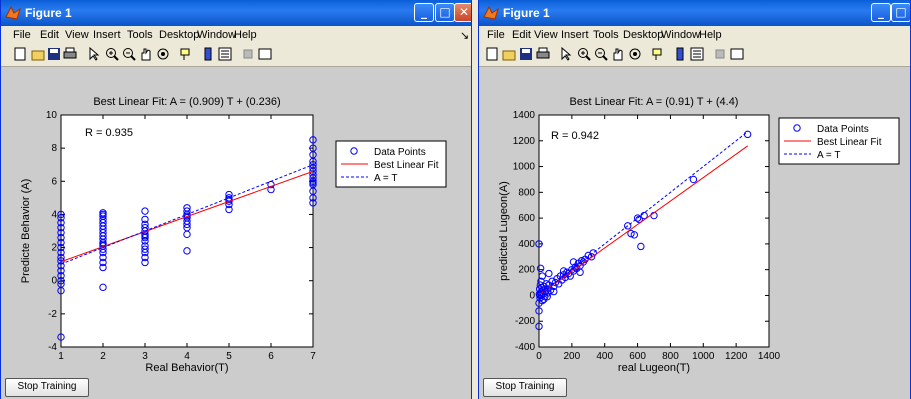 Image resolution: width=911 pixels, height=399 pixels. What do you see at coordinates (313, 356) in the screenshot?
I see `x-tick-label: 7` at bounding box center [313, 356].